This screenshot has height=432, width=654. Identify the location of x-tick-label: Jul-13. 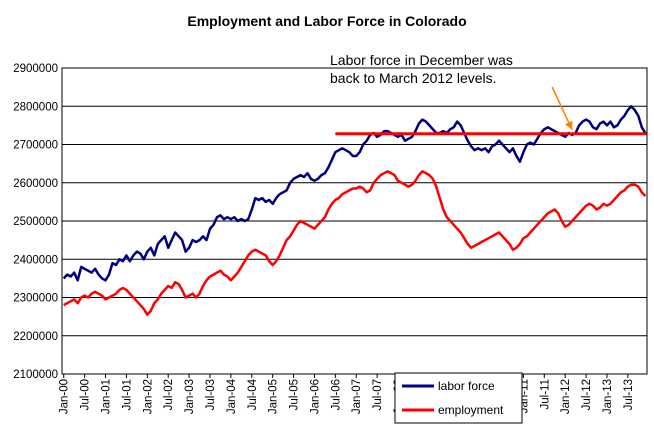
(629, 394).